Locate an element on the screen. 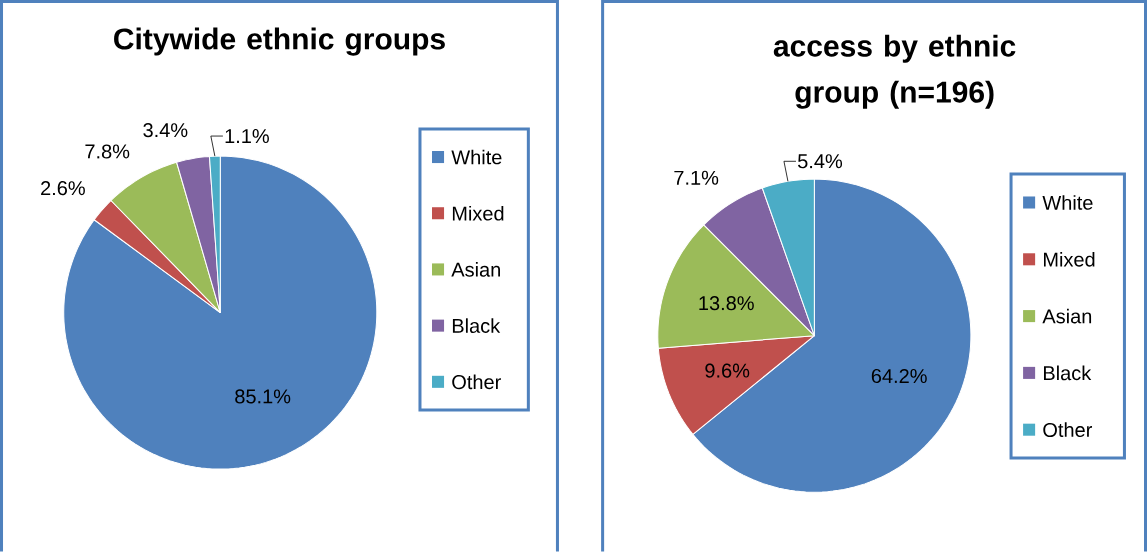 The height and width of the screenshot is (553, 1147). data-label: 64.2% is located at coordinates (899, 376).